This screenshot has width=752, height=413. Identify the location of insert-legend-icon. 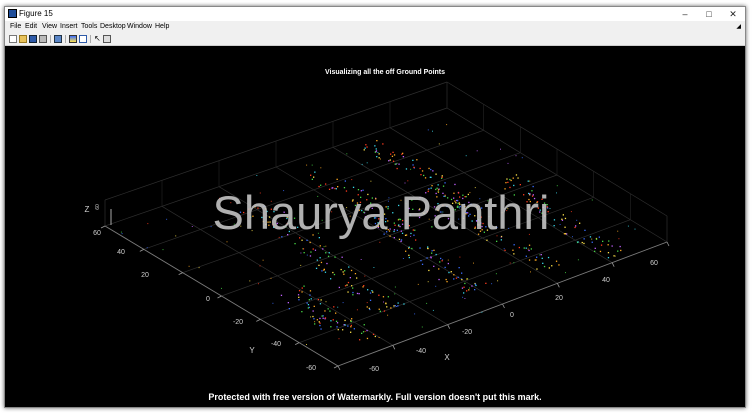
(83, 39).